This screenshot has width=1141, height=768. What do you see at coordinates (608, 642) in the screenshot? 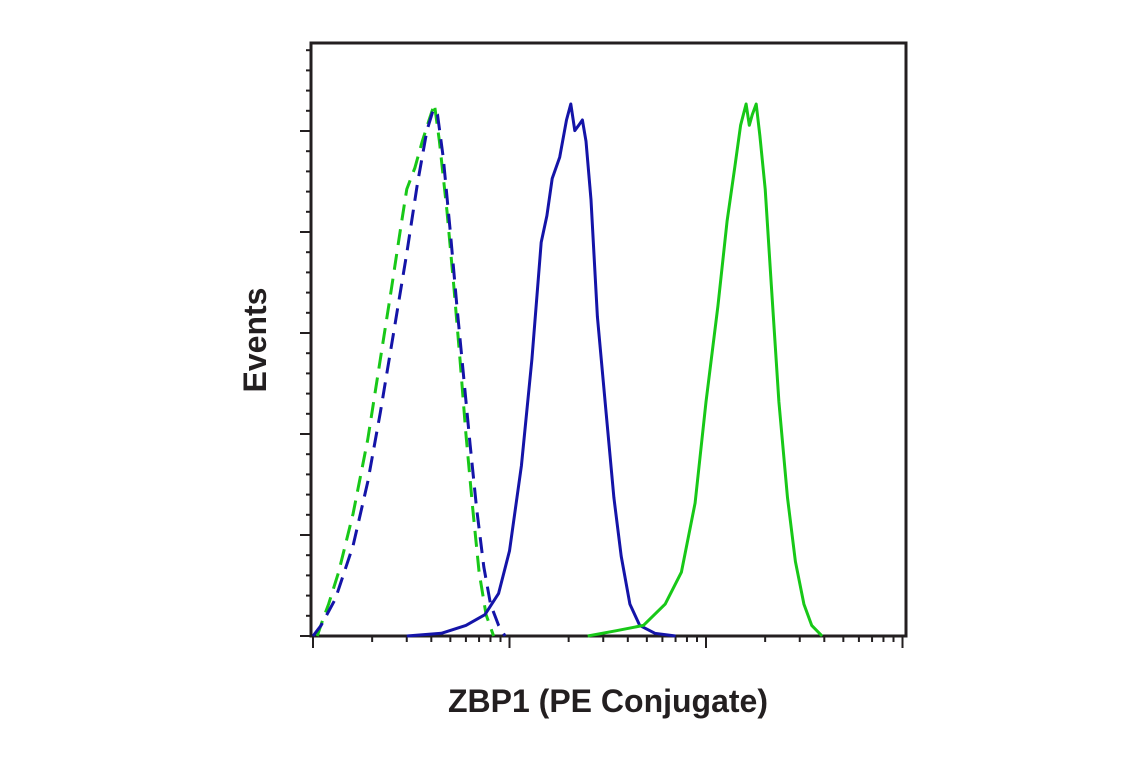
I see `x-axis-ticks` at bounding box center [608, 642].